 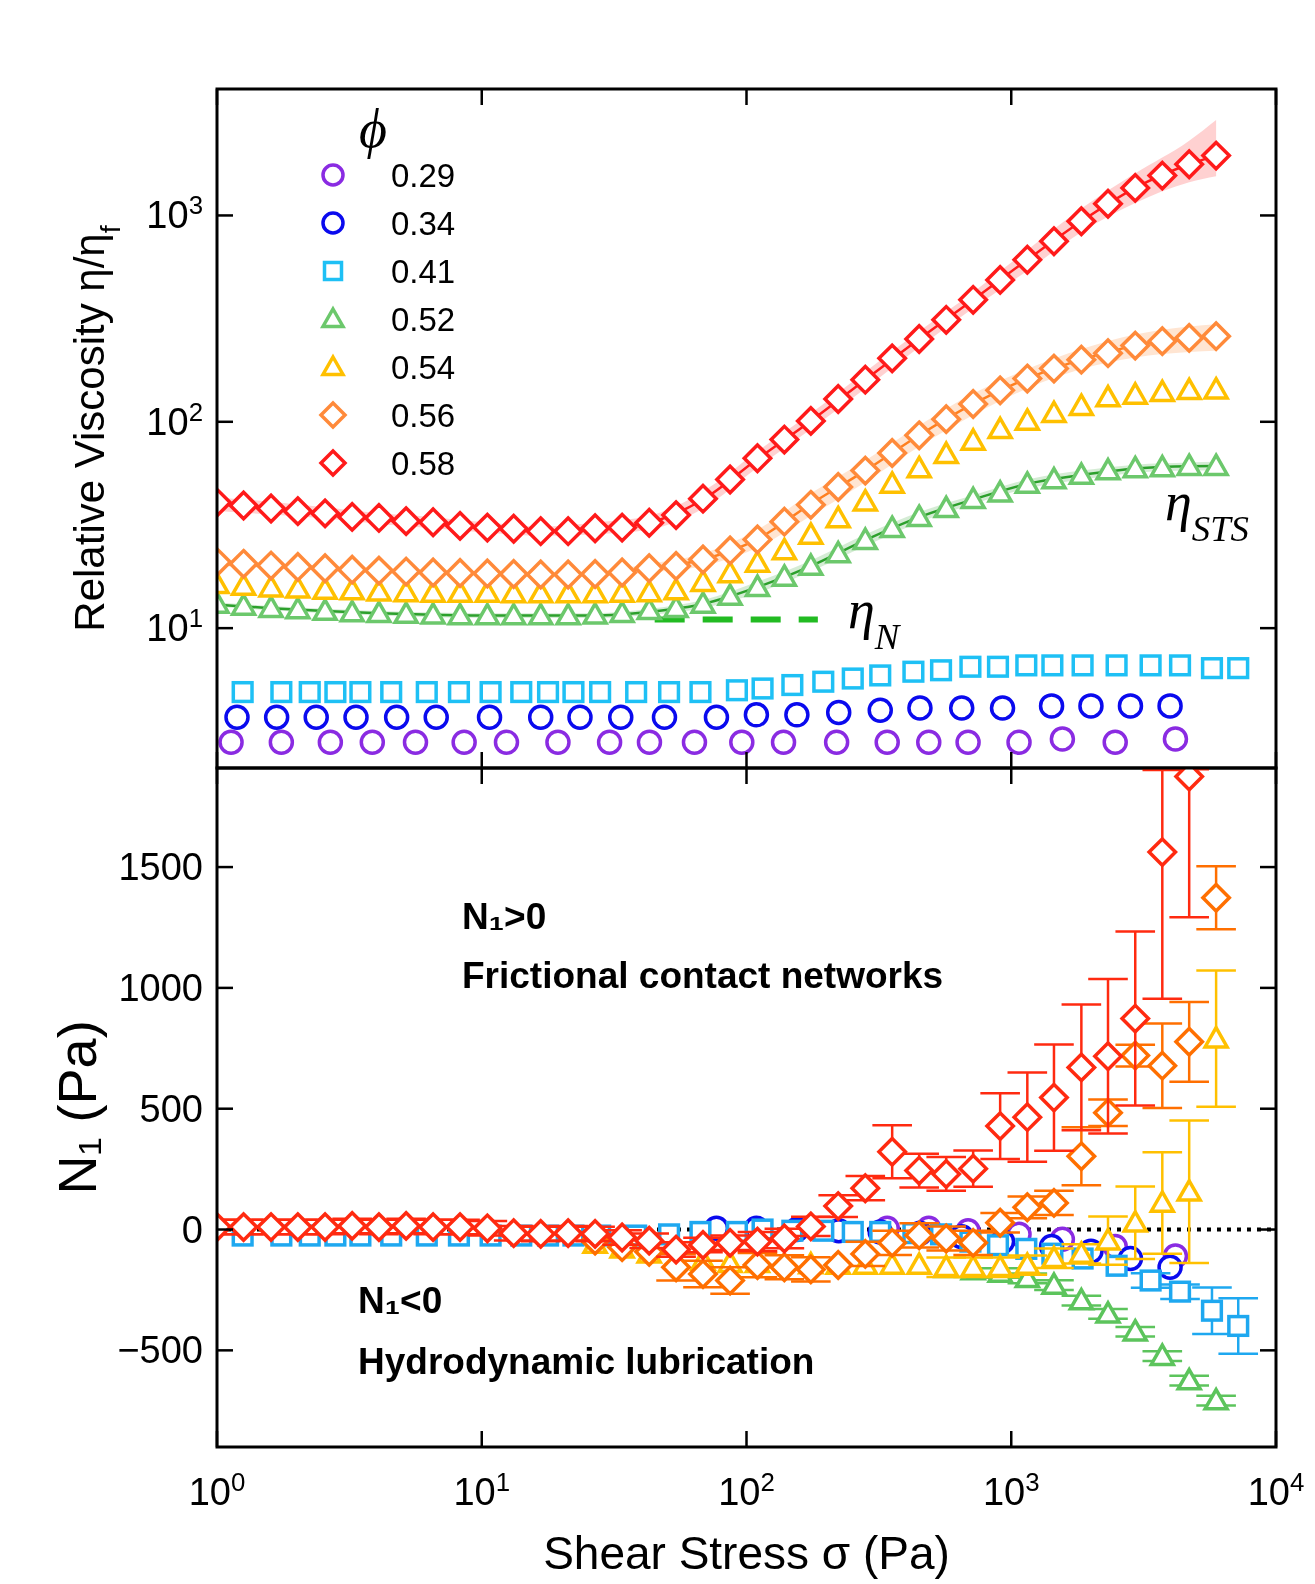 What do you see at coordinates (423, 175) in the screenshot?
I see `legend-label: 0.29` at bounding box center [423, 175].